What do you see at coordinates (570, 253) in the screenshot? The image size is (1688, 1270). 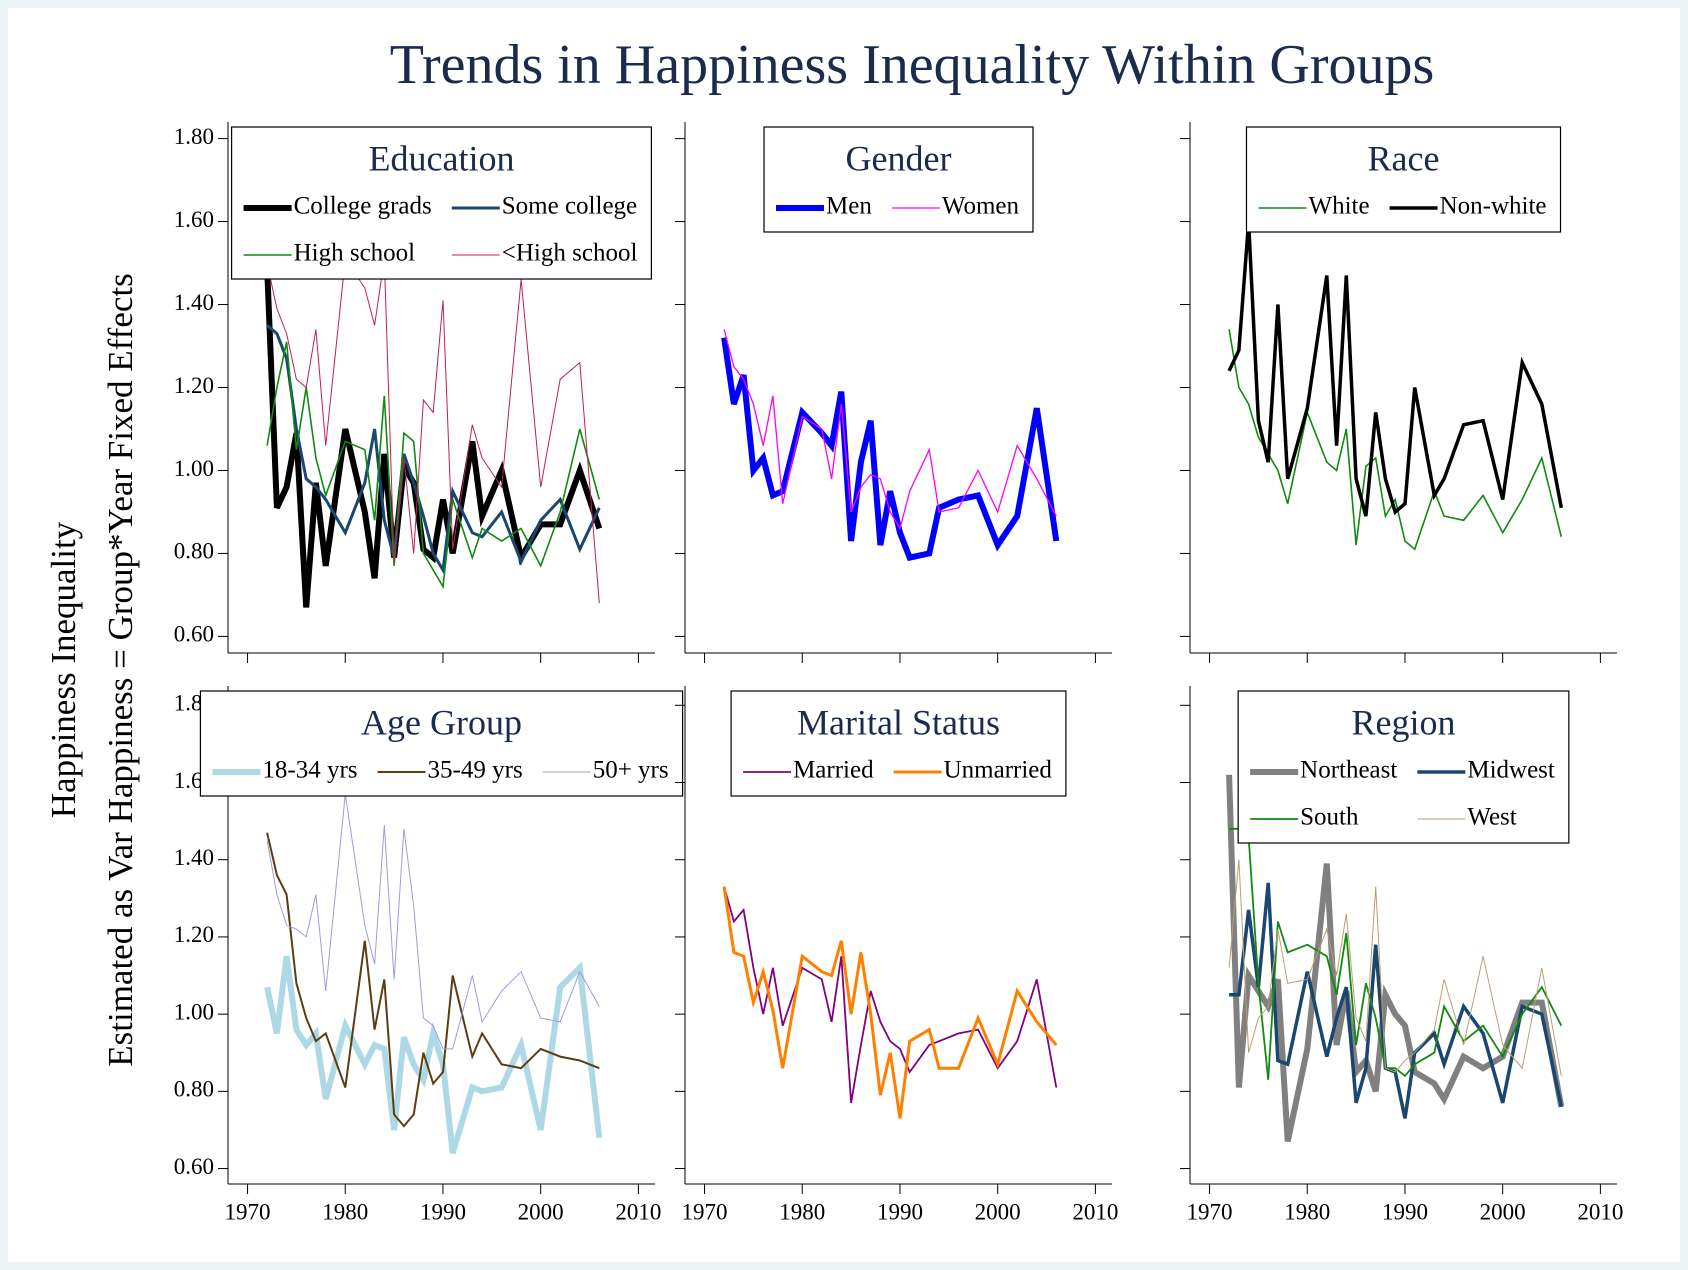 I see `legend-label: <High school` at bounding box center [570, 253].